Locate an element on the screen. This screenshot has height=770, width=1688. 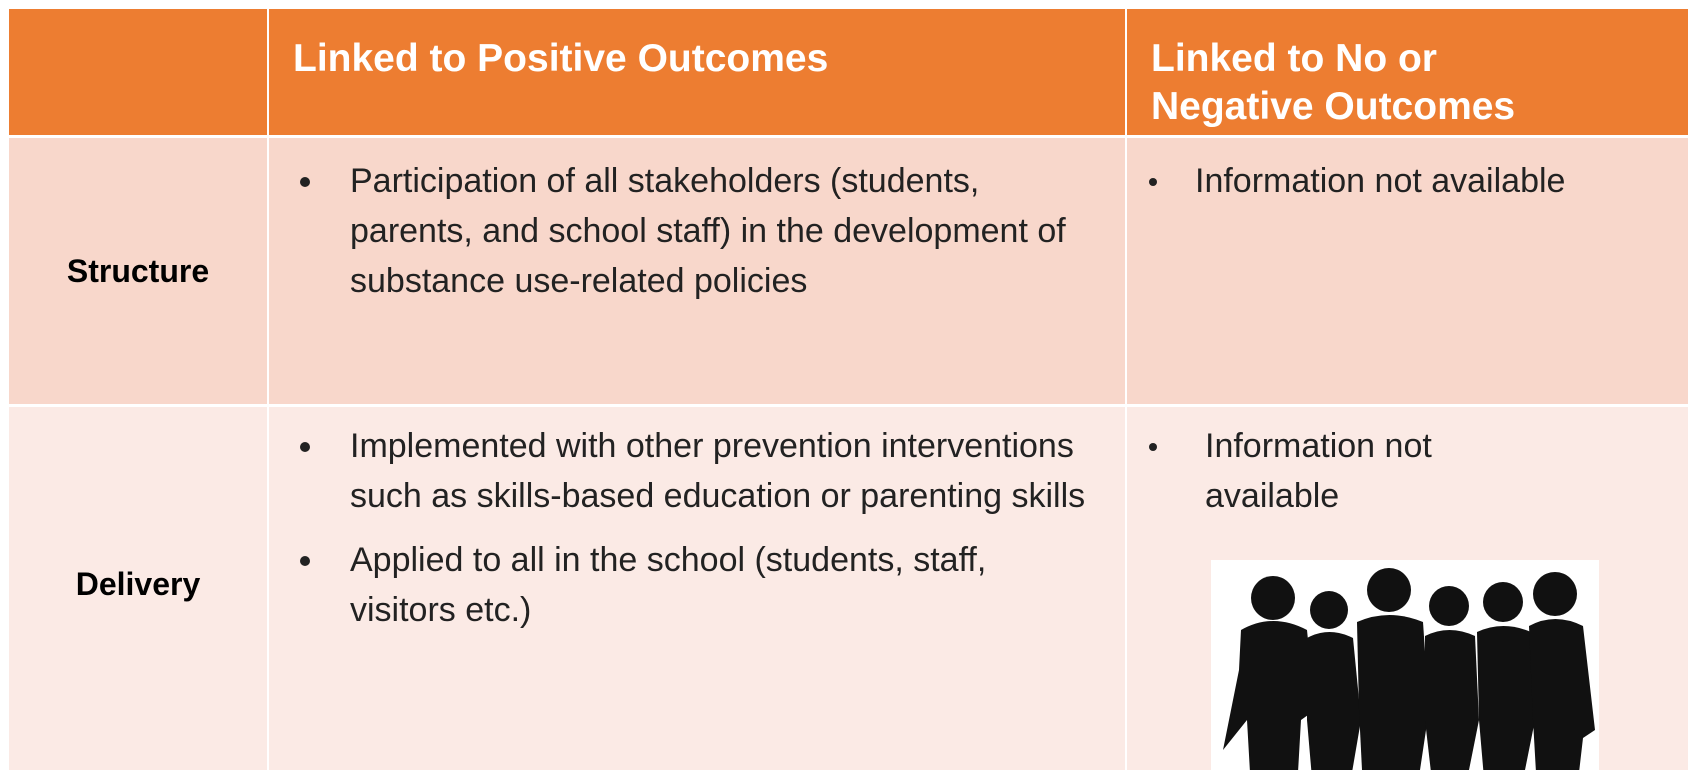
header-cell: Linked to No or Negative Outcomes is located at coordinates (1407, 72).